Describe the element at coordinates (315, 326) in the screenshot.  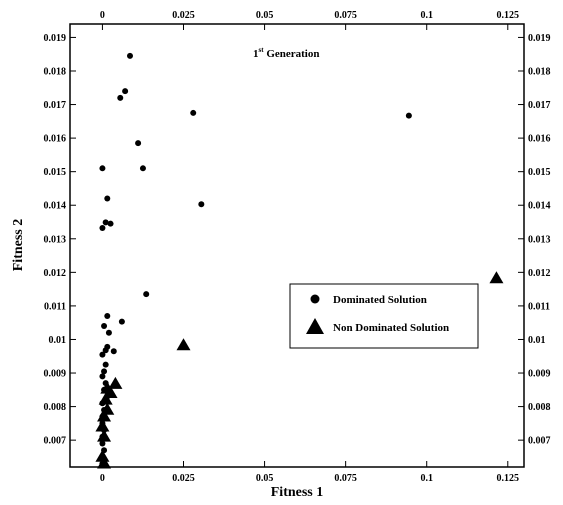
I see `legend-marker-nondominated` at that location.